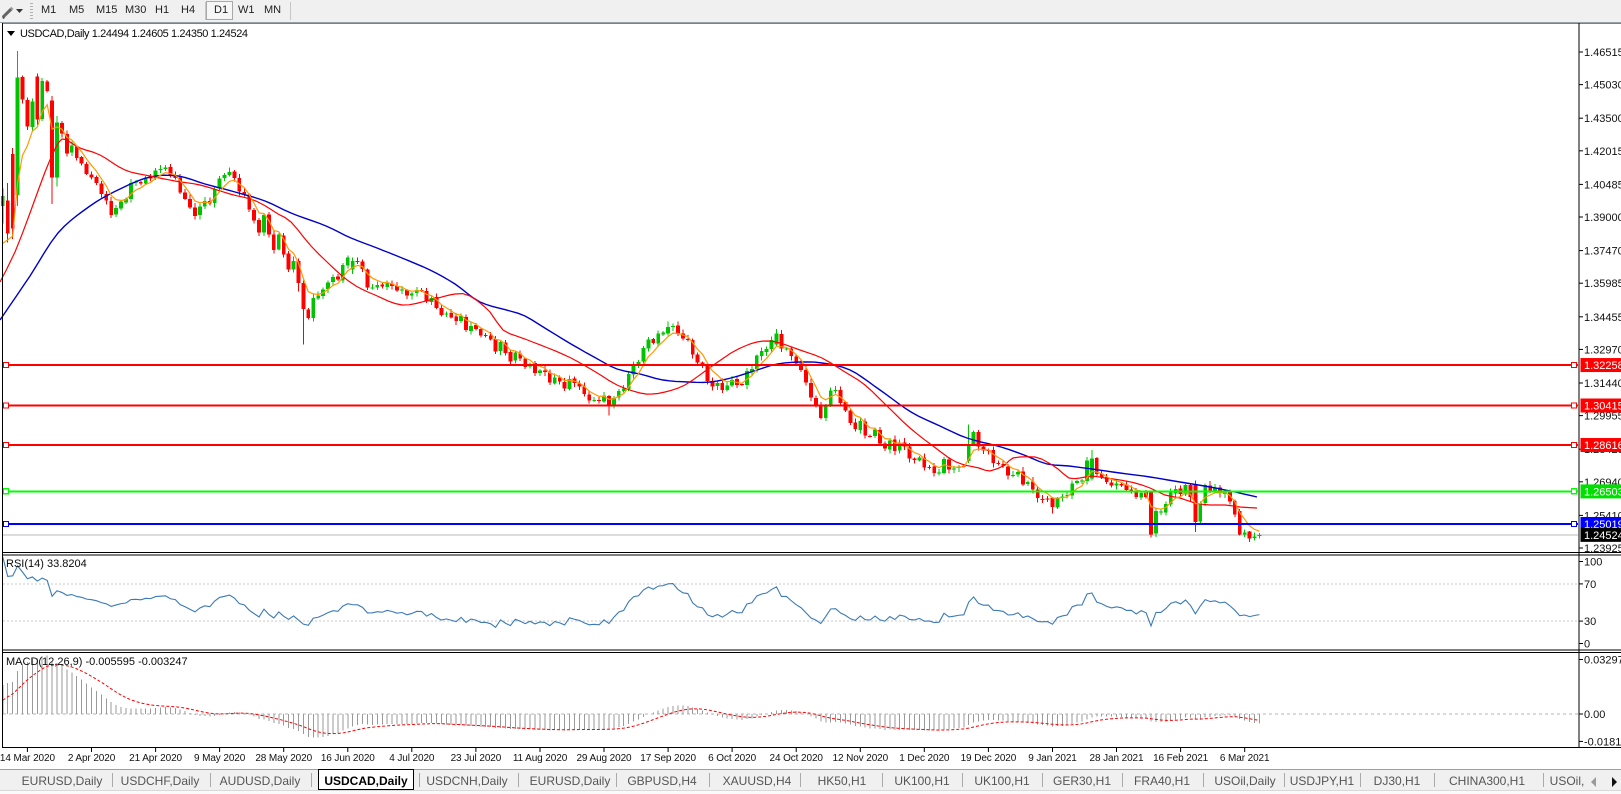  What do you see at coordinates (1602, 350) in the screenshot?
I see `svg-text: 1.32970` at bounding box center [1602, 350].